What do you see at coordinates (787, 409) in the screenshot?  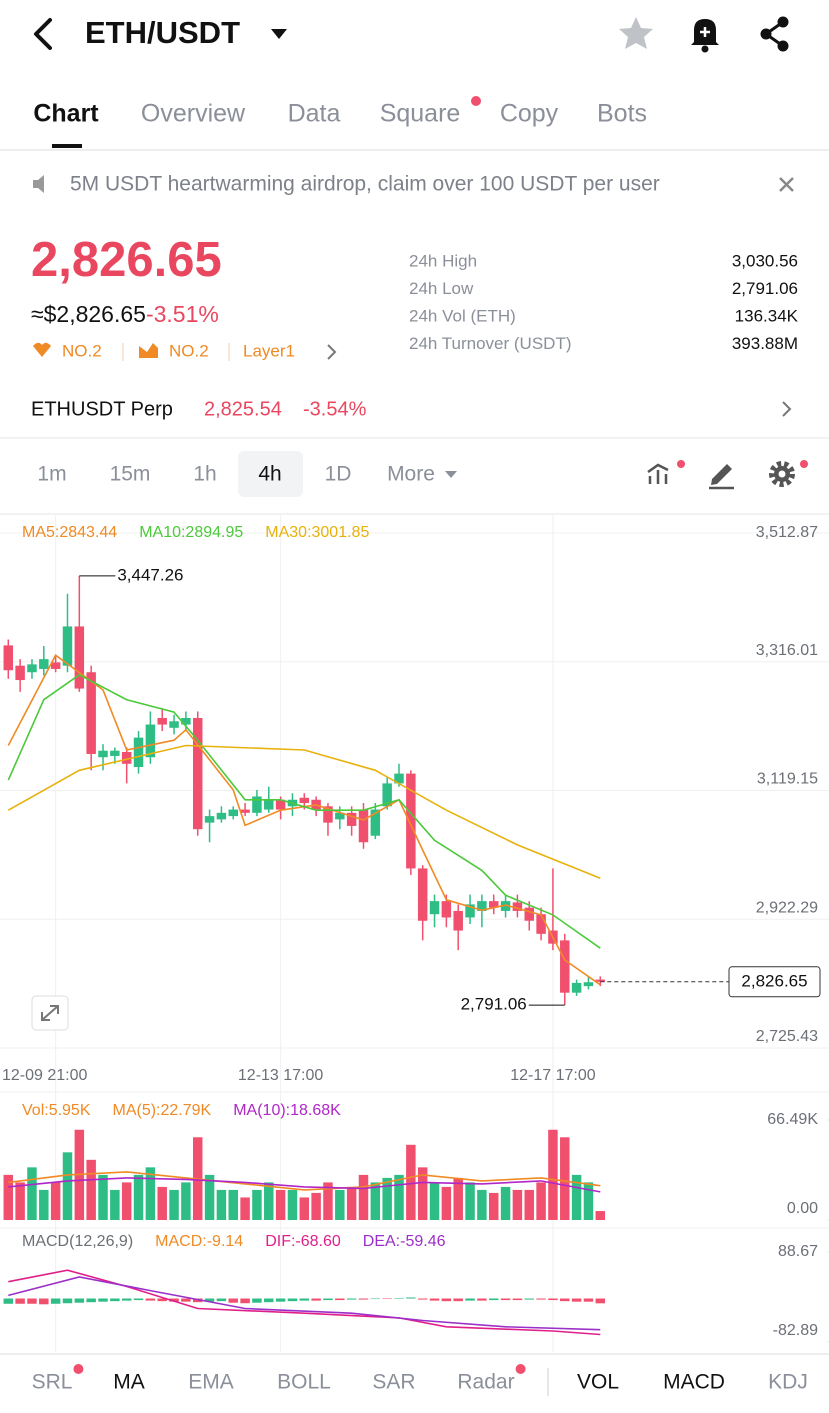 I see `perp-arrow` at bounding box center [787, 409].